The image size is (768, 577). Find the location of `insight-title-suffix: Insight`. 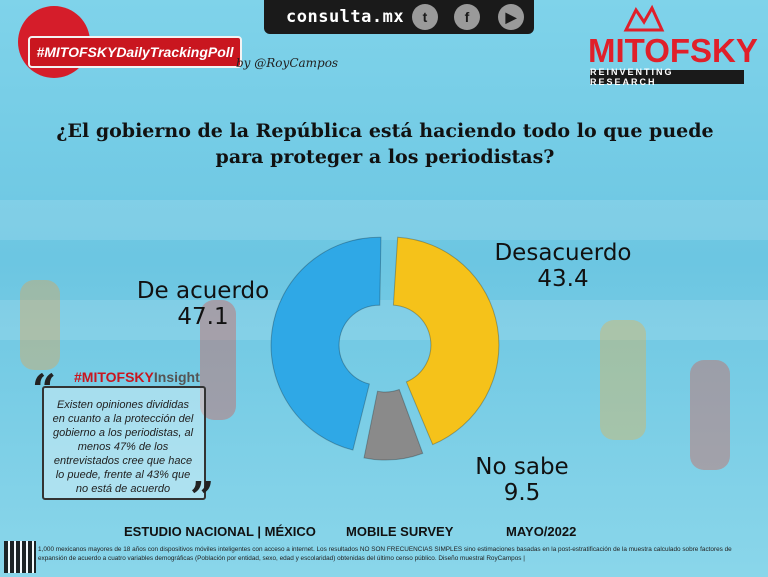

insight-title-suffix: Insight is located at coordinates (176, 377).